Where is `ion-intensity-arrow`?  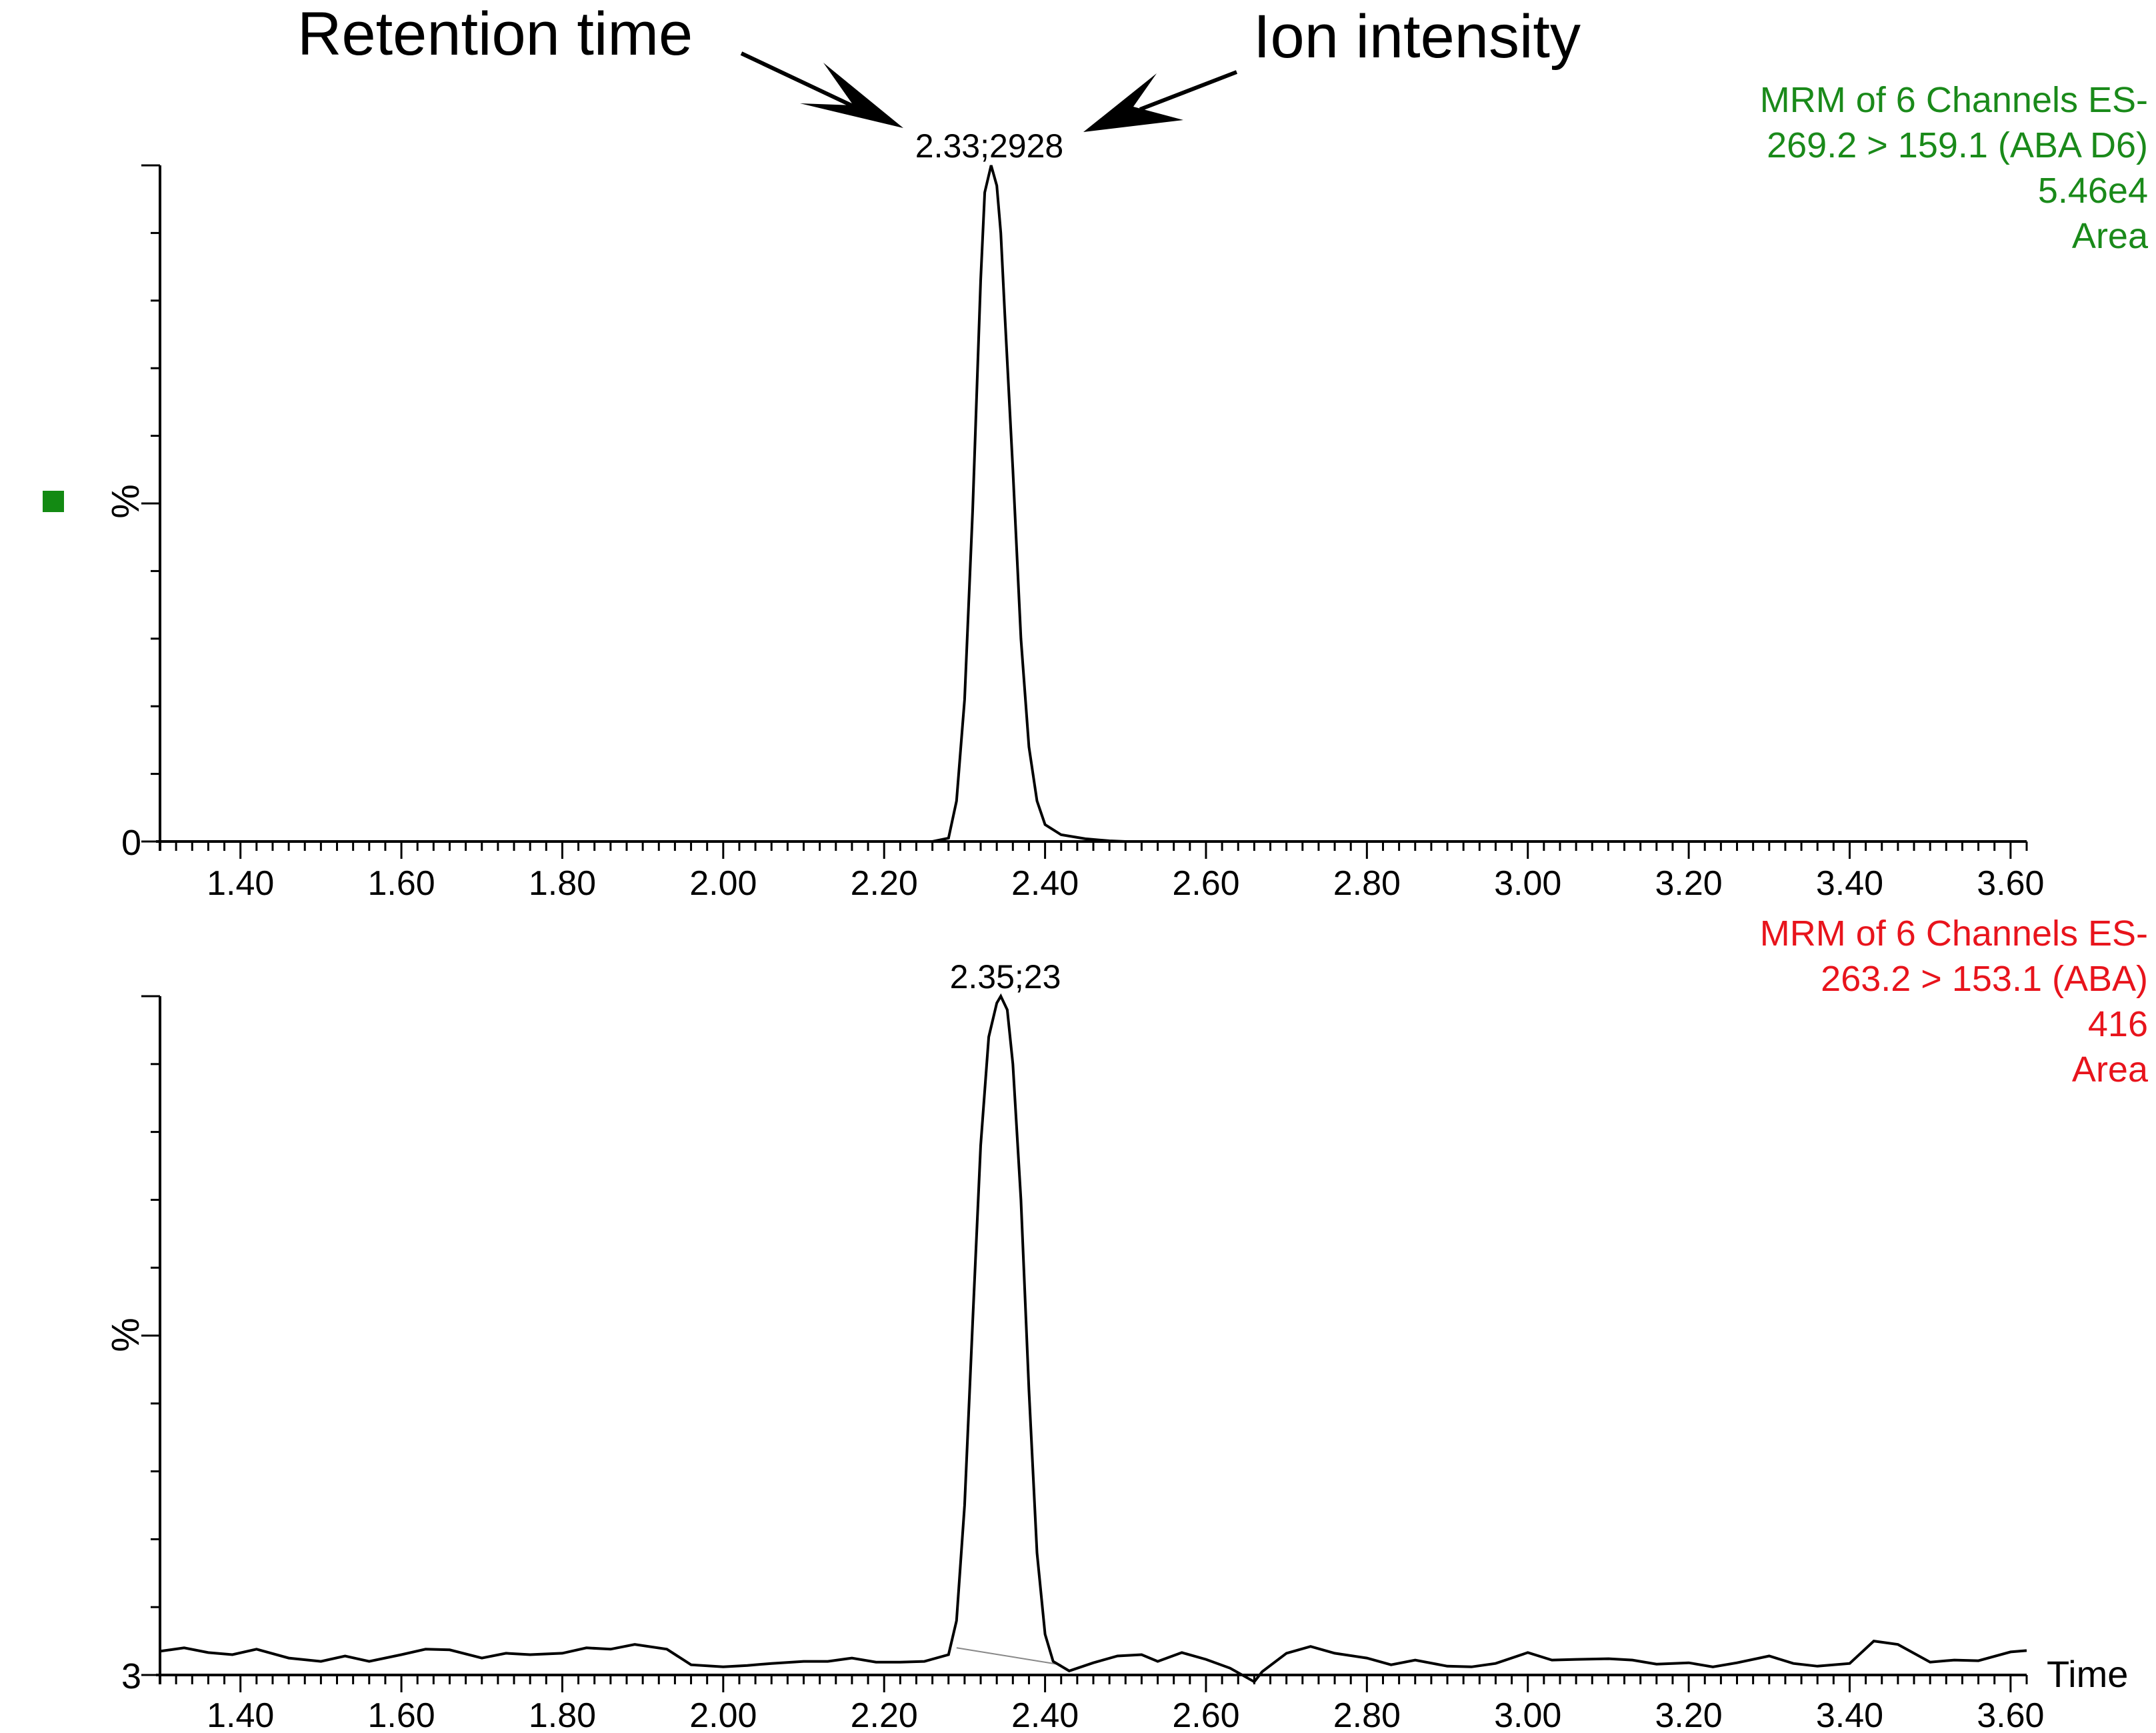
ion-intensity-arrow is located at coordinates (1160, 101).